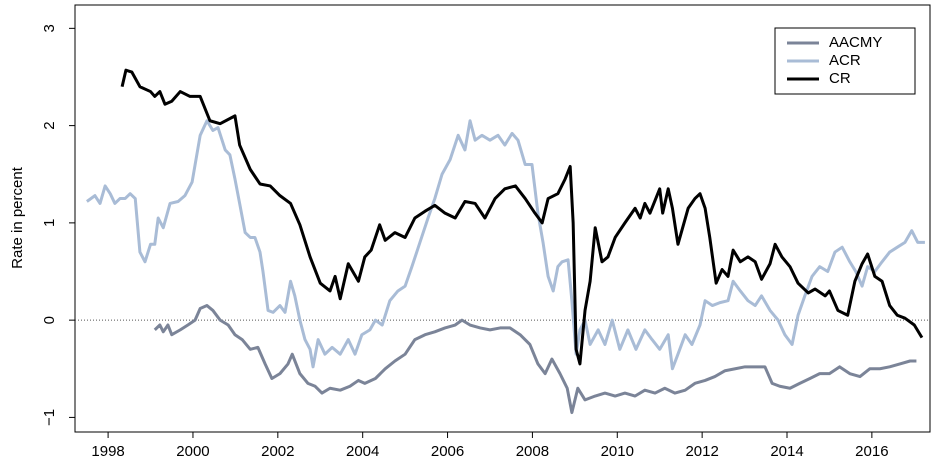 This screenshot has height=465, width=945. What do you see at coordinates (107, 451) in the screenshot?
I see `x-tick-label: 1998` at bounding box center [107, 451].